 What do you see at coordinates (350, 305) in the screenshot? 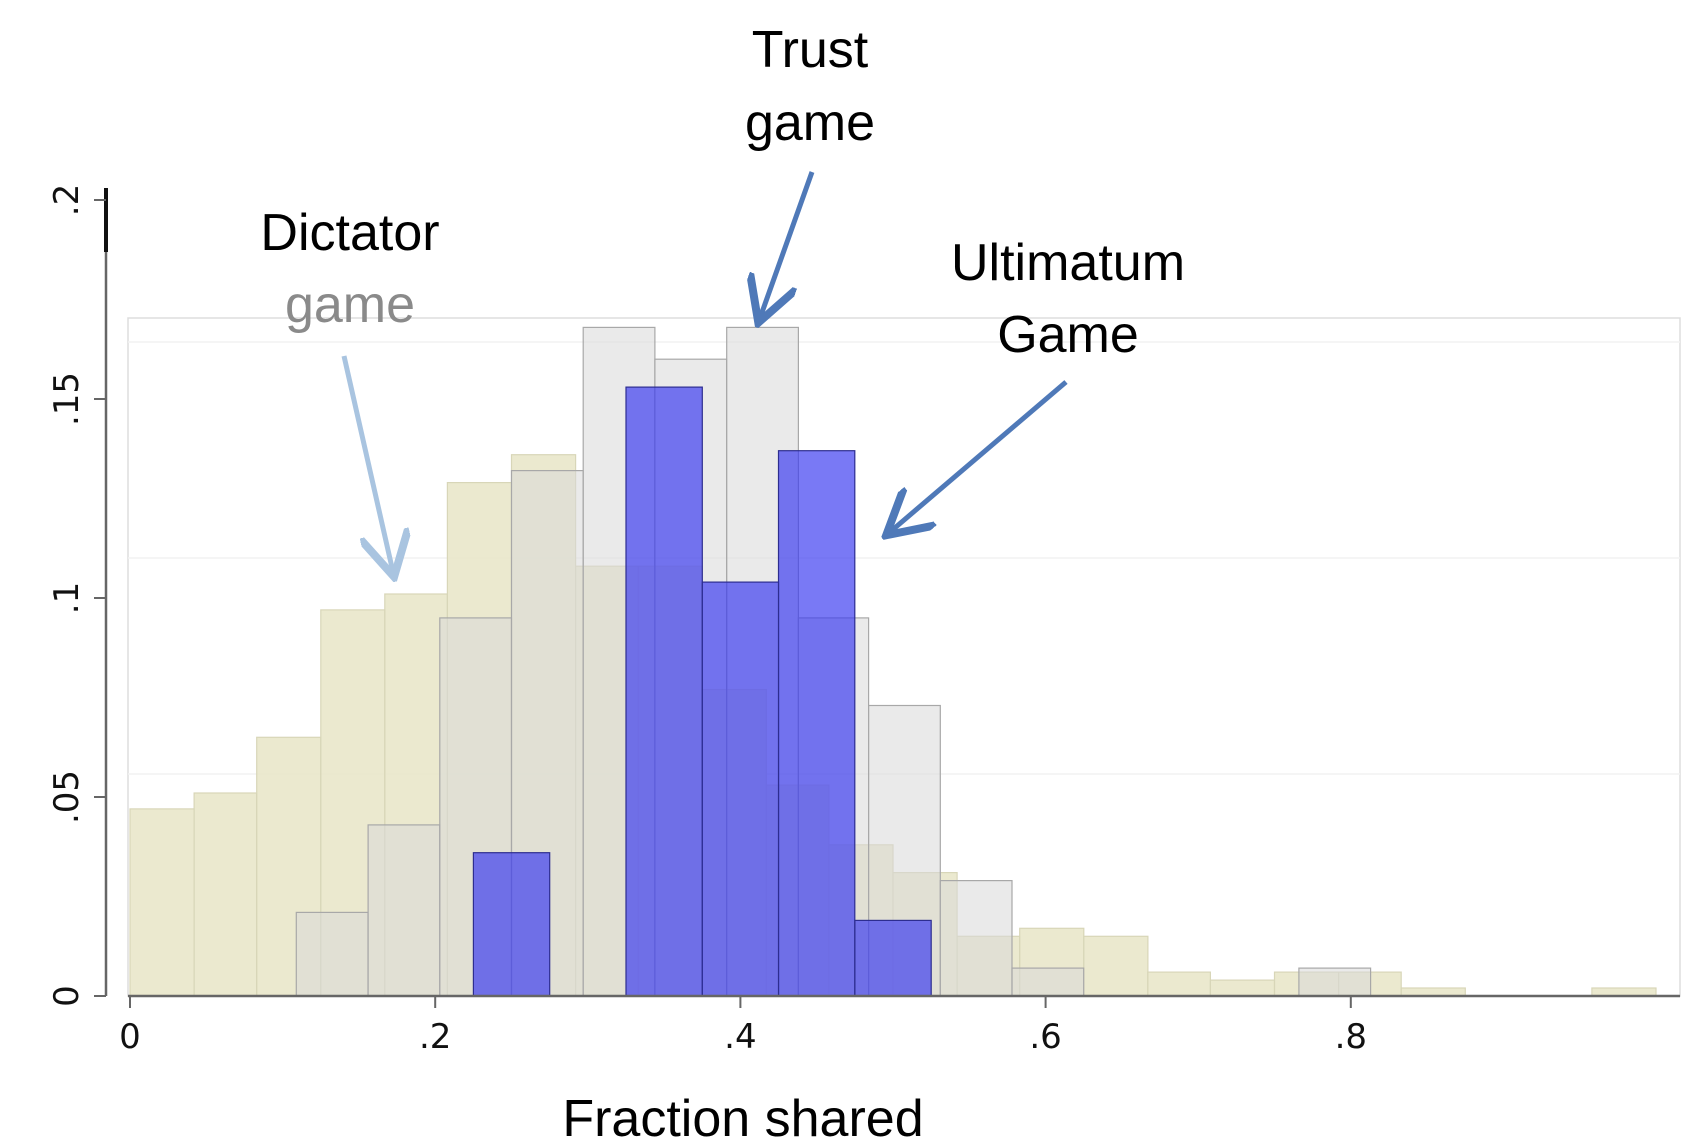
I see `annotation-dictator-line2: game` at bounding box center [350, 305].